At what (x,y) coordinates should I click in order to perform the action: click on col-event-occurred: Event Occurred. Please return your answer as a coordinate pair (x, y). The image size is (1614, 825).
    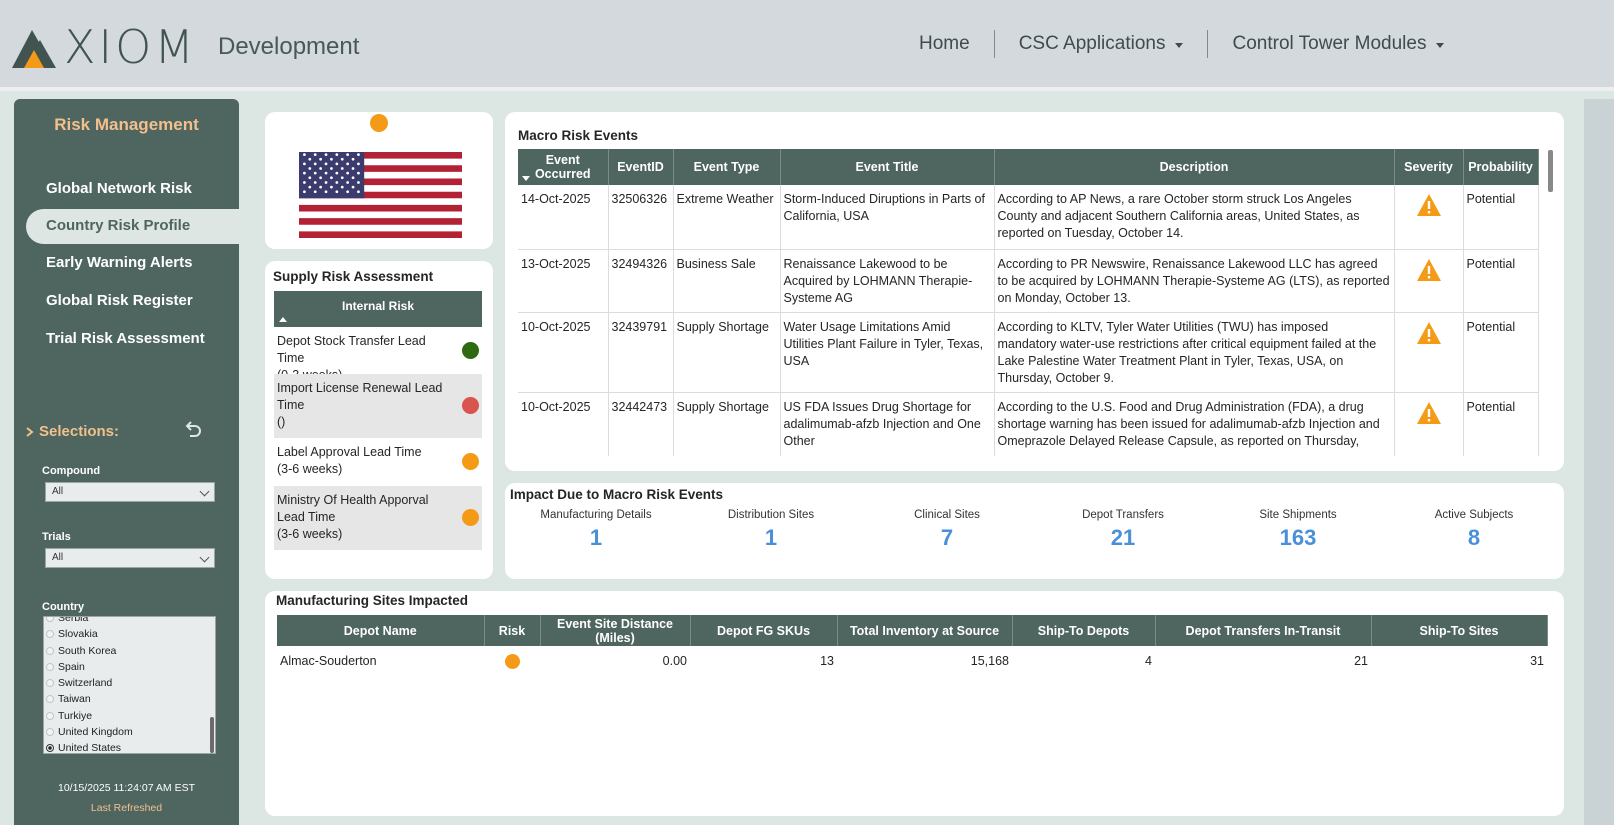
    Looking at the image, I should click on (563, 167).